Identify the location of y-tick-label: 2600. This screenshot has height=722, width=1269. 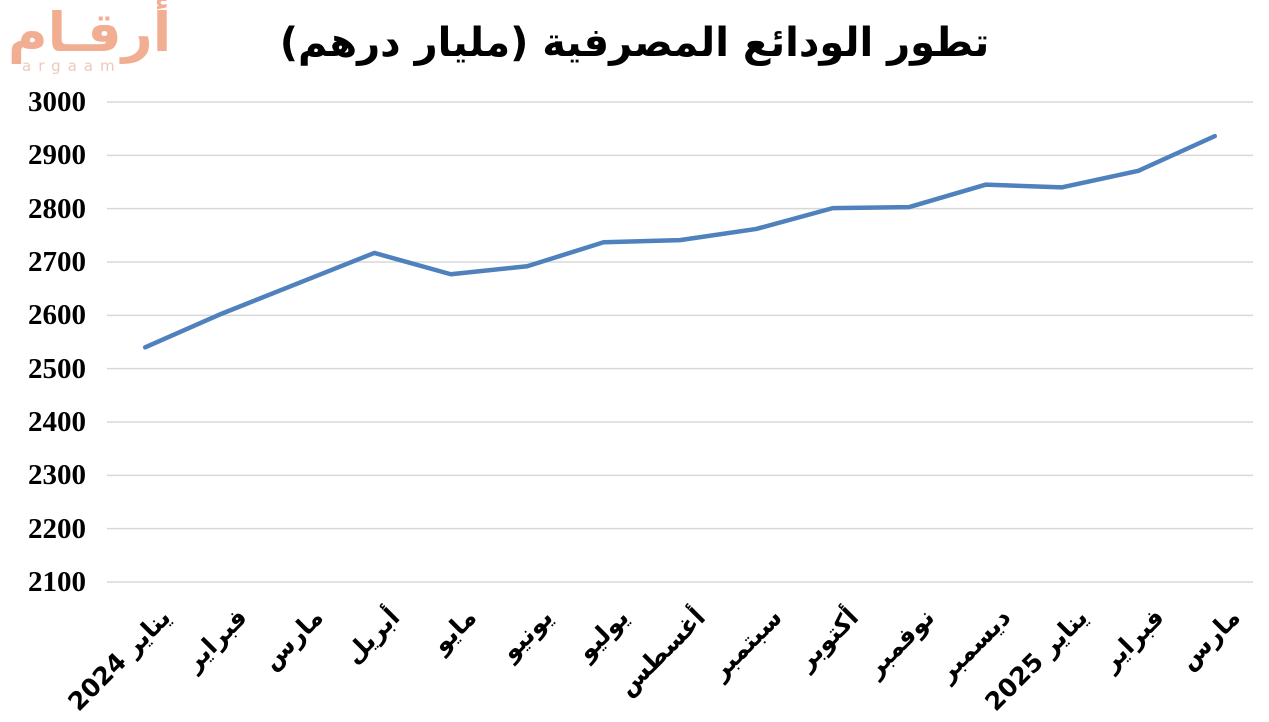
(57, 315).